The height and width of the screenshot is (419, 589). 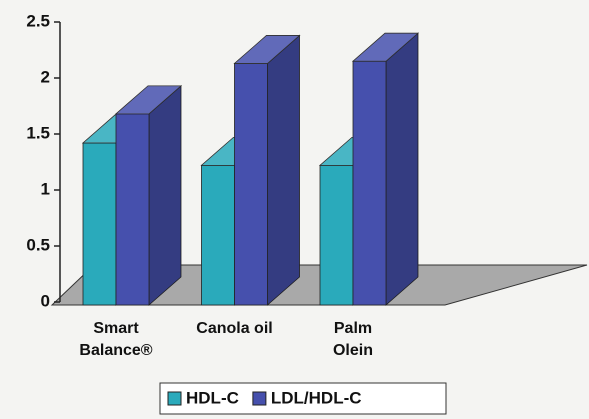 What do you see at coordinates (38, 20) in the screenshot?
I see `y-tick-label: 2.5` at bounding box center [38, 20].